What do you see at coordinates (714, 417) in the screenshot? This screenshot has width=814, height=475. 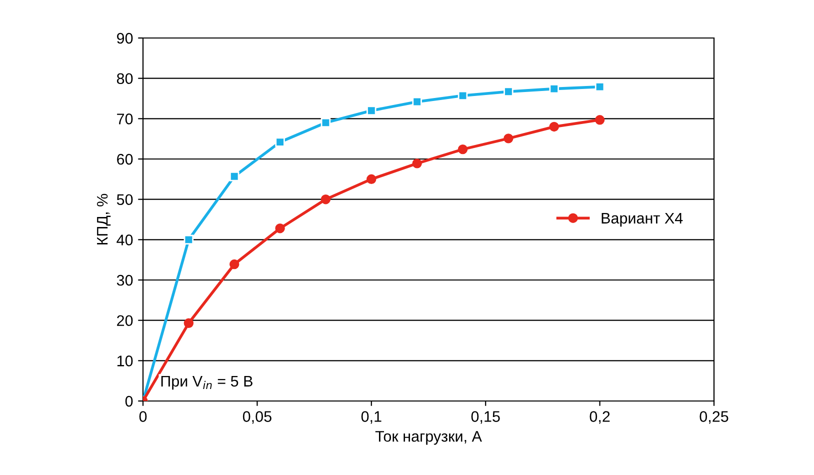 I see `x-tick-label: 0,25` at bounding box center [714, 417].